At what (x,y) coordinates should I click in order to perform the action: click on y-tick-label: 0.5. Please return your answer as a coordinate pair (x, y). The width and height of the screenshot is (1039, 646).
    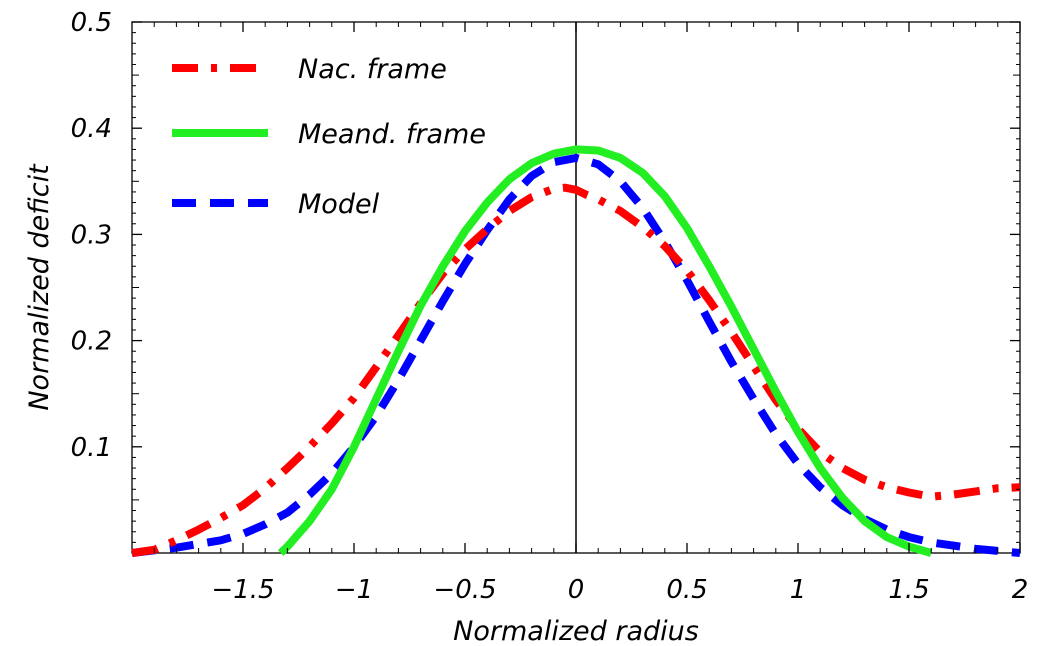
    Looking at the image, I should click on (91, 23).